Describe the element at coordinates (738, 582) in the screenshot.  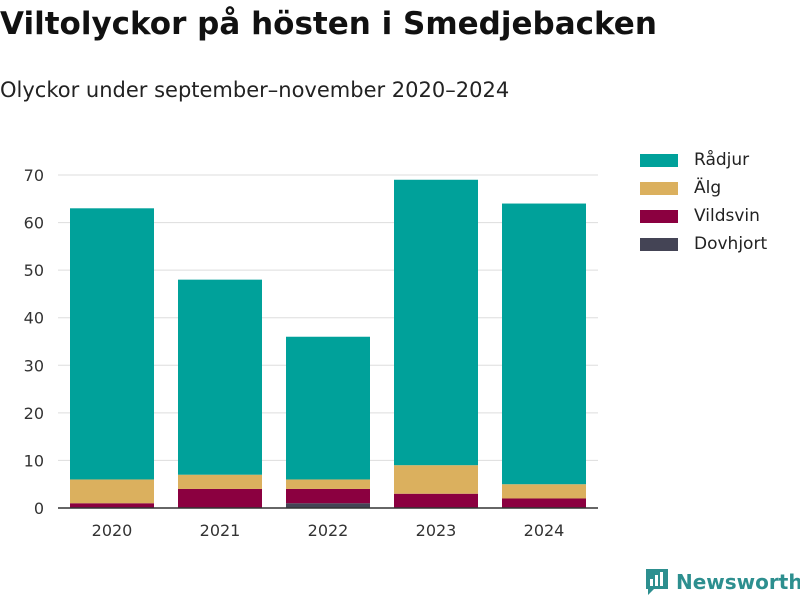
I see `brand-name: Newsworthy` at that location.